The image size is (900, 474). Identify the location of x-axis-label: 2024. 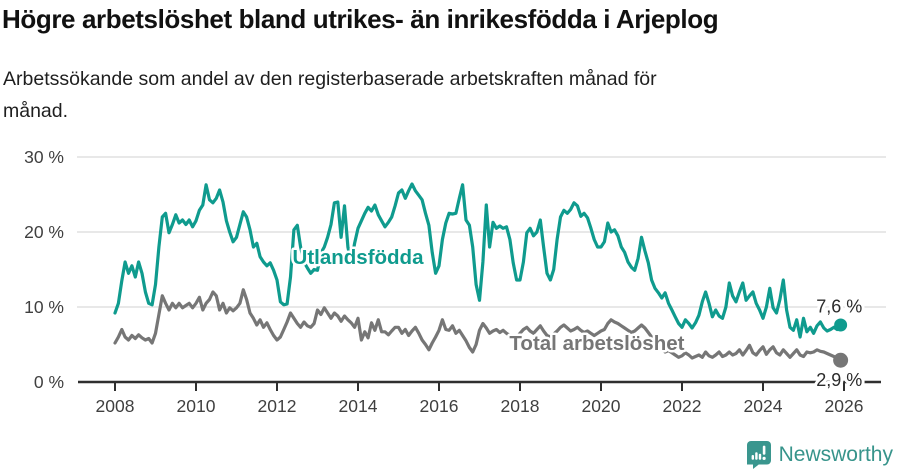
(763, 406).